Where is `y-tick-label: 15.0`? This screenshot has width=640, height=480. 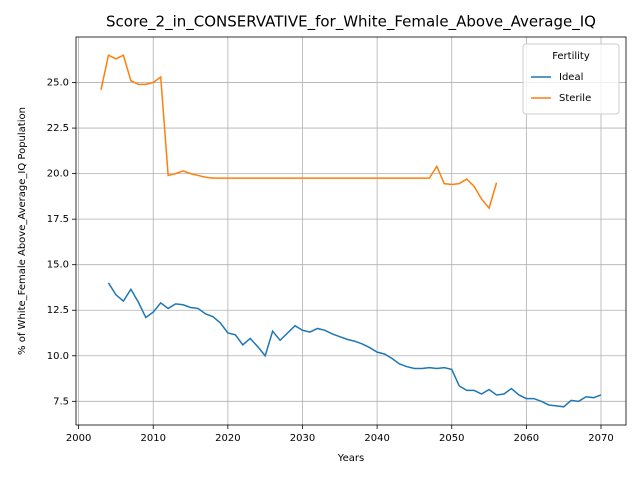 y-tick-label: 15.0 is located at coordinates (58, 265).